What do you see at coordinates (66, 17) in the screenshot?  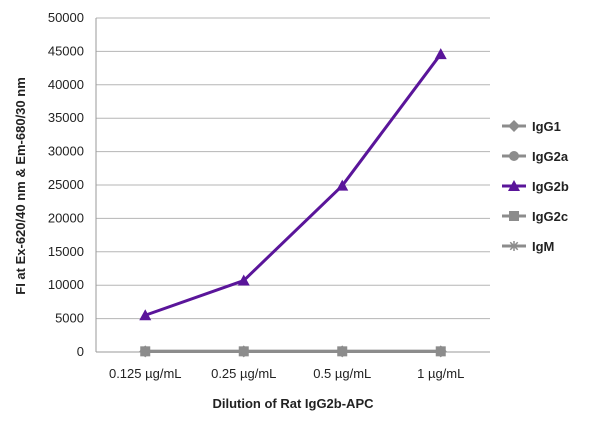 I see `y-tick-label: 50000` at bounding box center [66, 17].